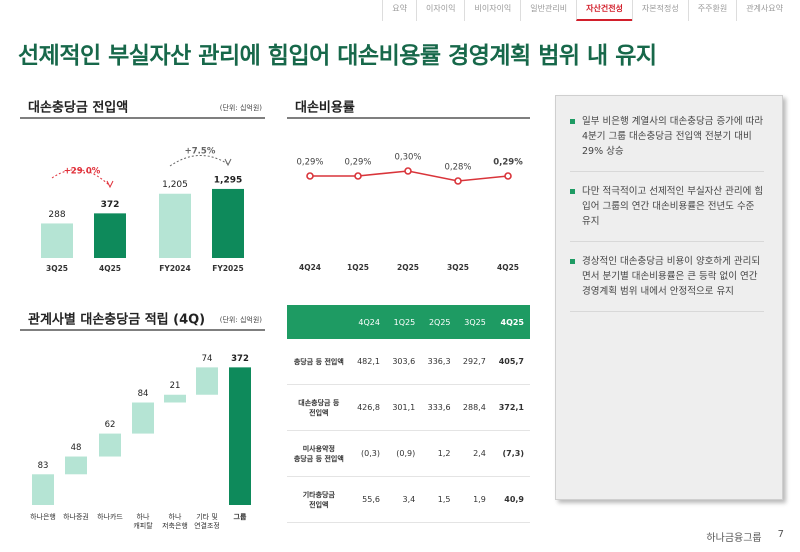 Image resolution: width=800 pixels, height=552 pixels. I want to click on x-tick-label: 1Q25, so click(358, 267).